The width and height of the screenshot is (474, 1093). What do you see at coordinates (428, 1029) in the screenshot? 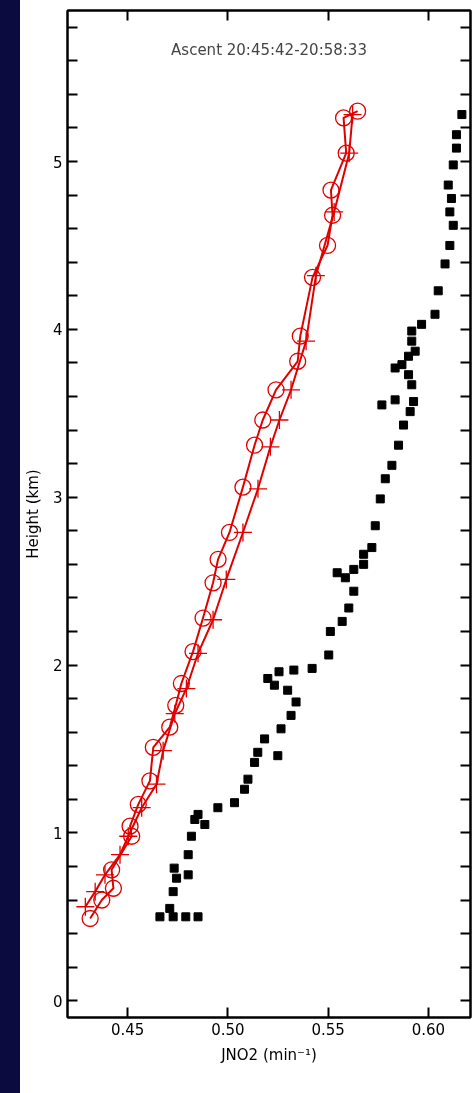
I see `x-tick-label: 0.60` at bounding box center [428, 1029].